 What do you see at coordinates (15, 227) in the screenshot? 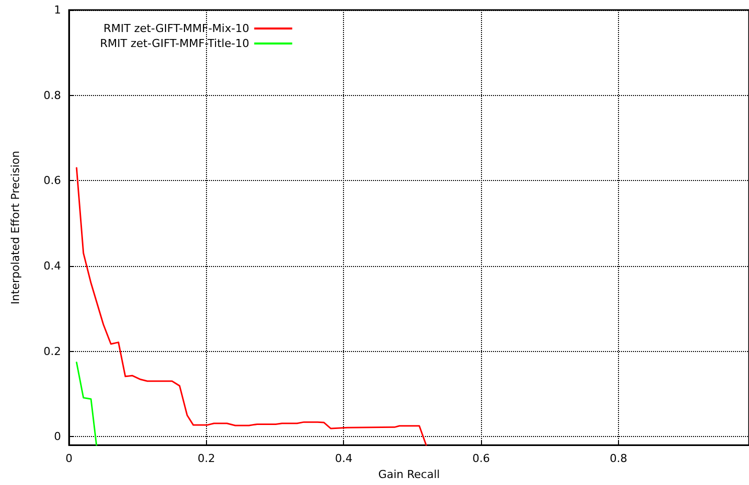
I see `y-axis-title: Interpolated Effort Precision` at bounding box center [15, 227].